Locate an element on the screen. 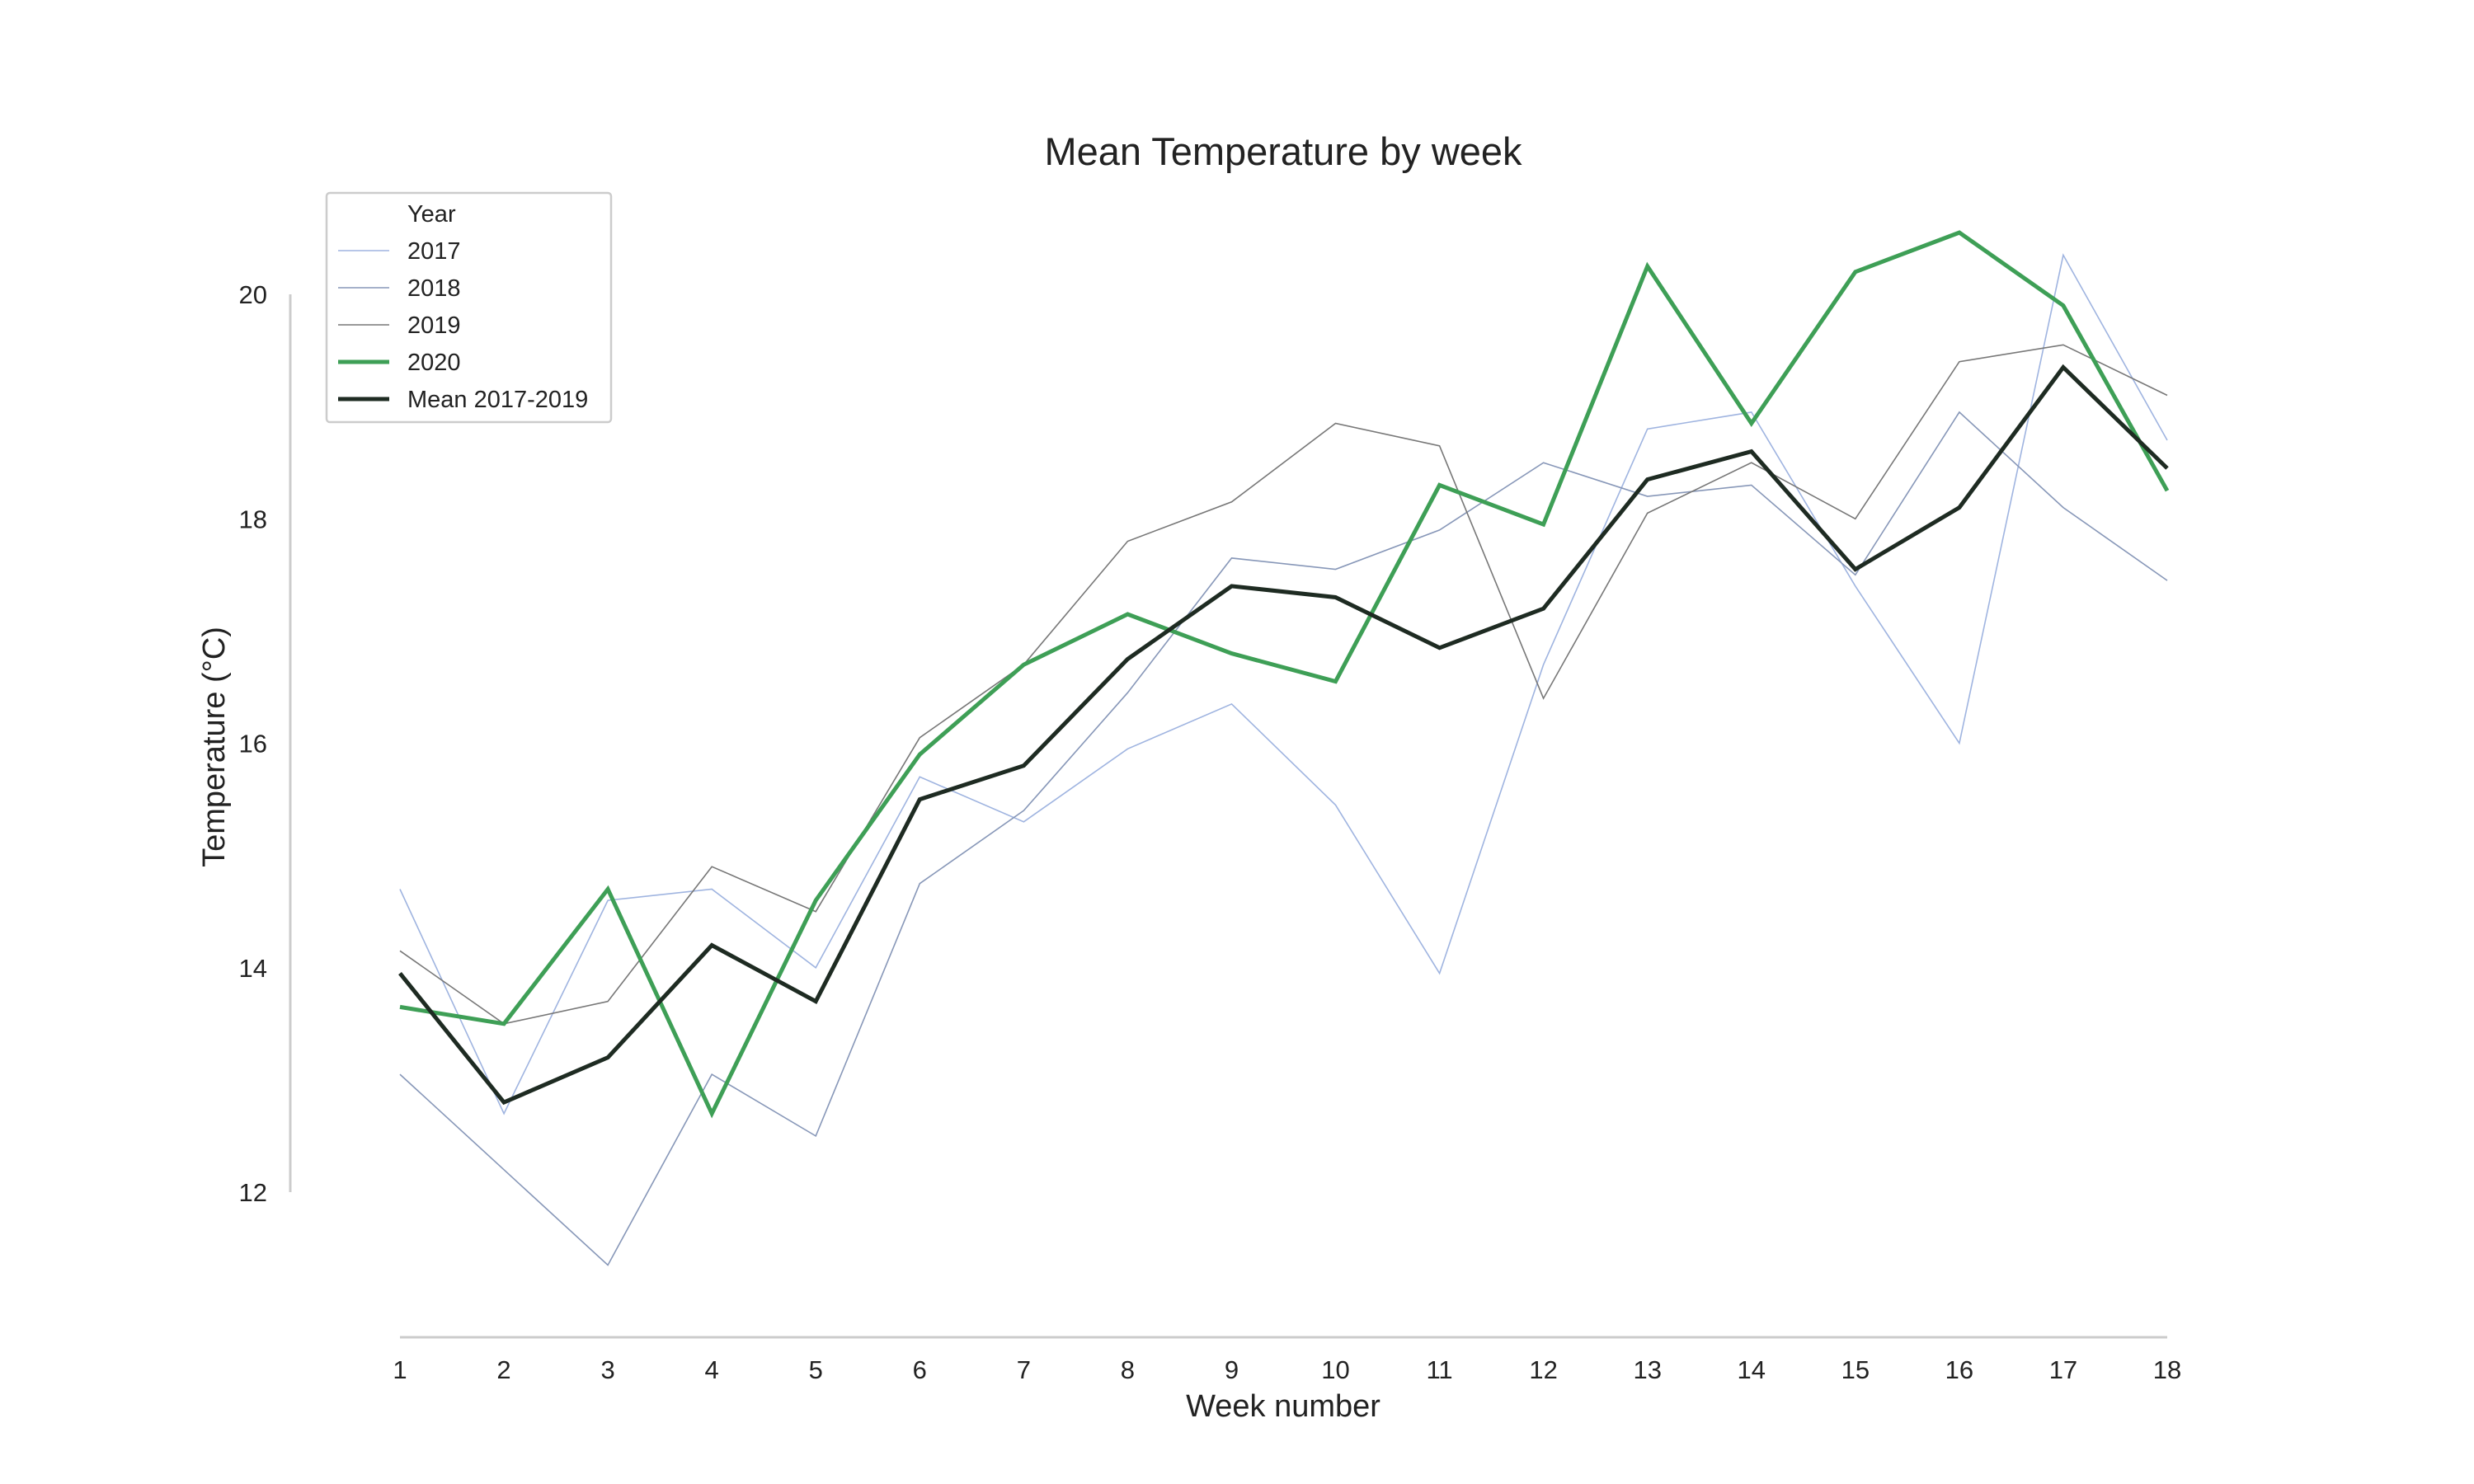 This screenshot has width=2474, height=1484. x-tick-label: 16 is located at coordinates (1959, 1369).